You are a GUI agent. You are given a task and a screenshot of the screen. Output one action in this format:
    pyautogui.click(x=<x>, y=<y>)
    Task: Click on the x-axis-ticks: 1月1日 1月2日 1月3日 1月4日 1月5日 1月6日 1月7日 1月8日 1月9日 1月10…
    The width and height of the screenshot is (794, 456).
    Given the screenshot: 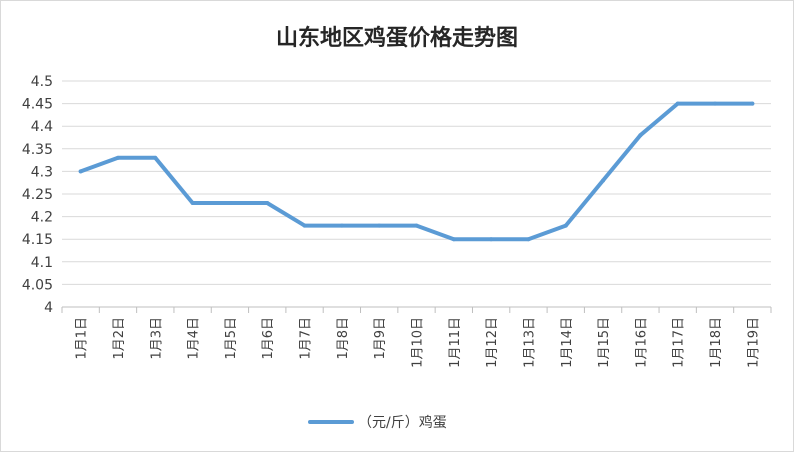 What is the action you would take?
    pyautogui.click(x=416, y=337)
    